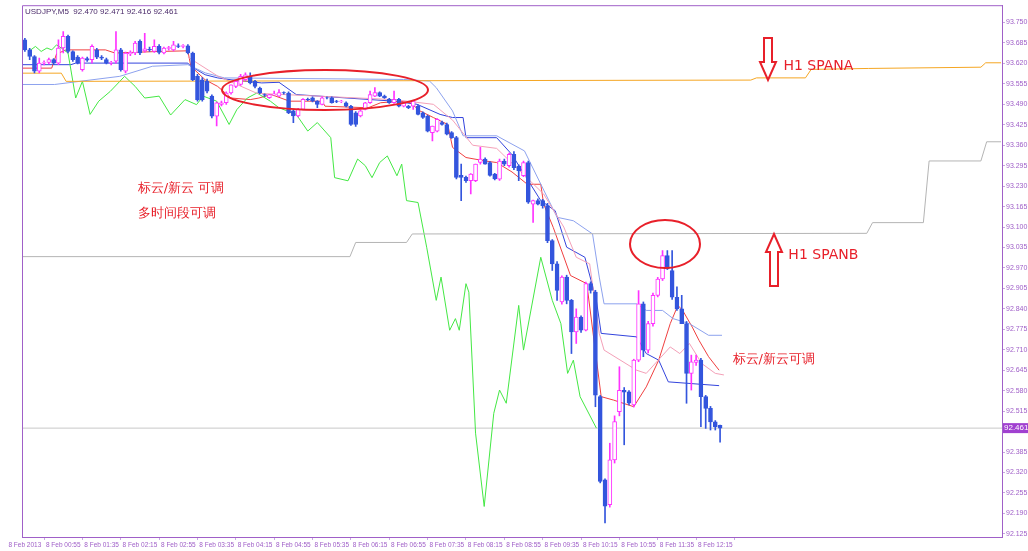  What do you see at coordinates (102, 12) in the screenshot?
I see `chart-title: USDJPY,M5 92.470 92.471 92.416 92.461` at bounding box center [102, 12].